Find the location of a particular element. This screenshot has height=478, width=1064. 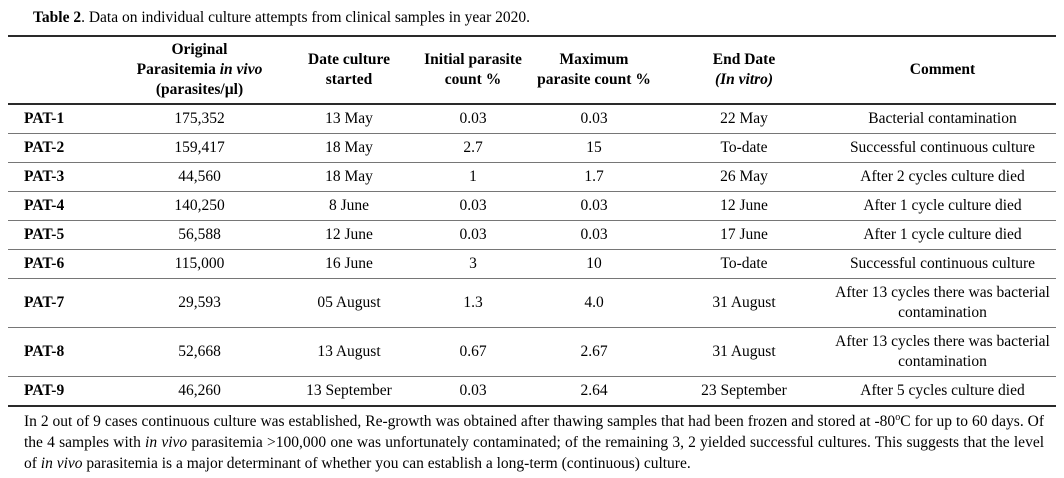

initial-parasite-count-value: 2.7 is located at coordinates (473, 147).